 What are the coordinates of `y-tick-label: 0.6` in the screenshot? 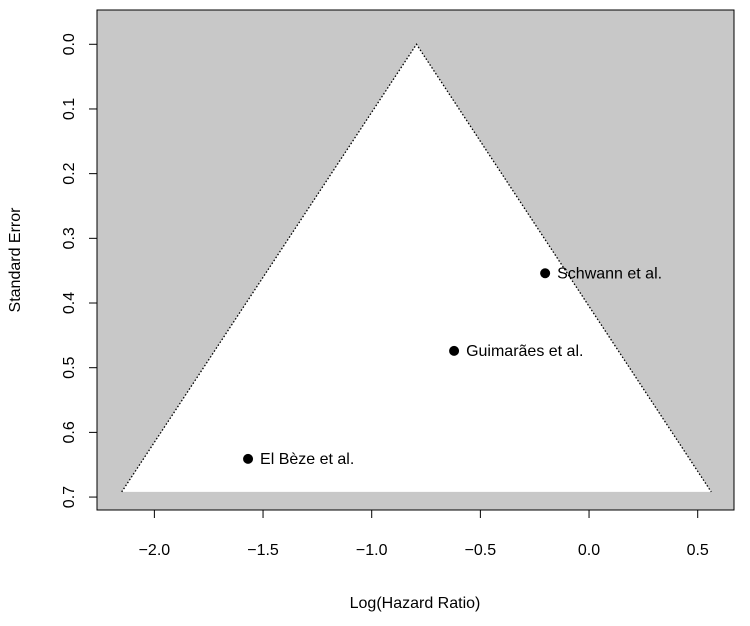 It's located at (69, 432).